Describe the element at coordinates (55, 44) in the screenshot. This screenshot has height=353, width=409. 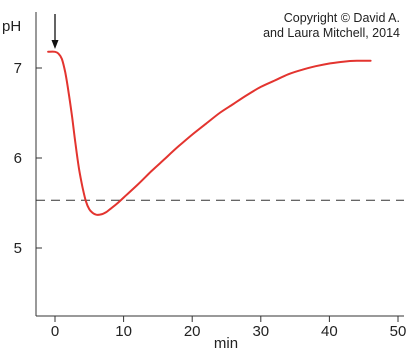
I see `arrow-head` at that location.